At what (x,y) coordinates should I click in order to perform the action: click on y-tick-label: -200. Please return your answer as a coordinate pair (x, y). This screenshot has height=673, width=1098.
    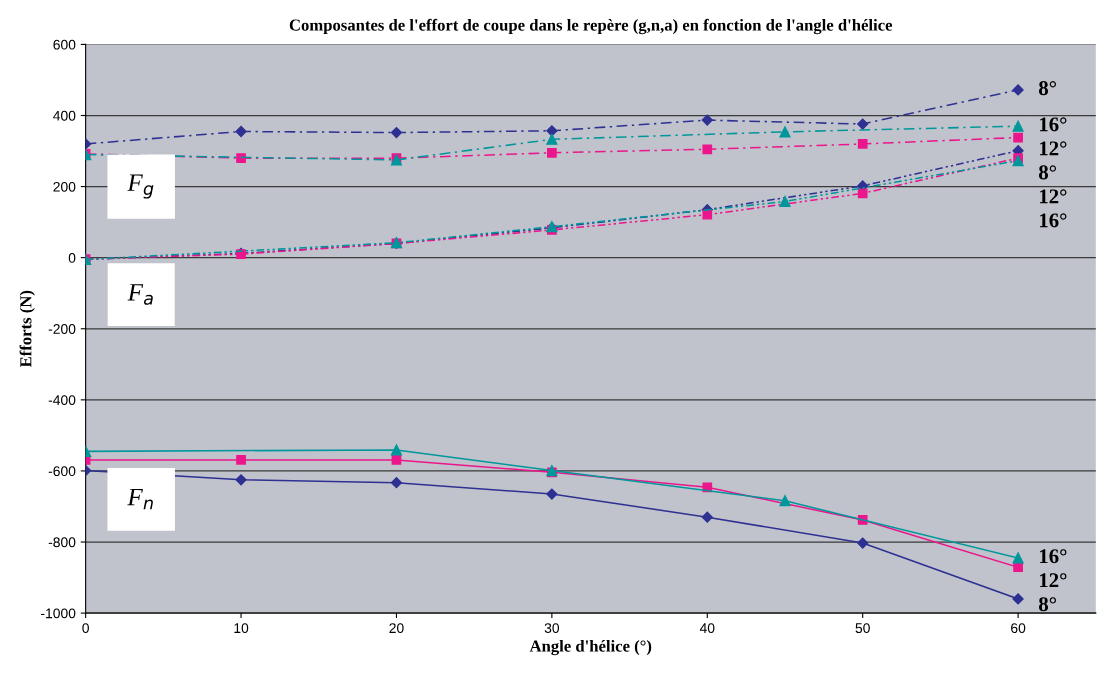
    Looking at the image, I should click on (62, 329).